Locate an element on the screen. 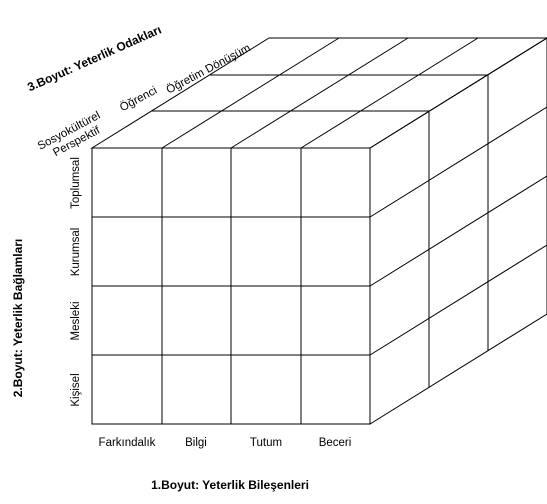  z-axis-title: 3.Boyut: Yeterlik Odakları is located at coordinates (94, 58).